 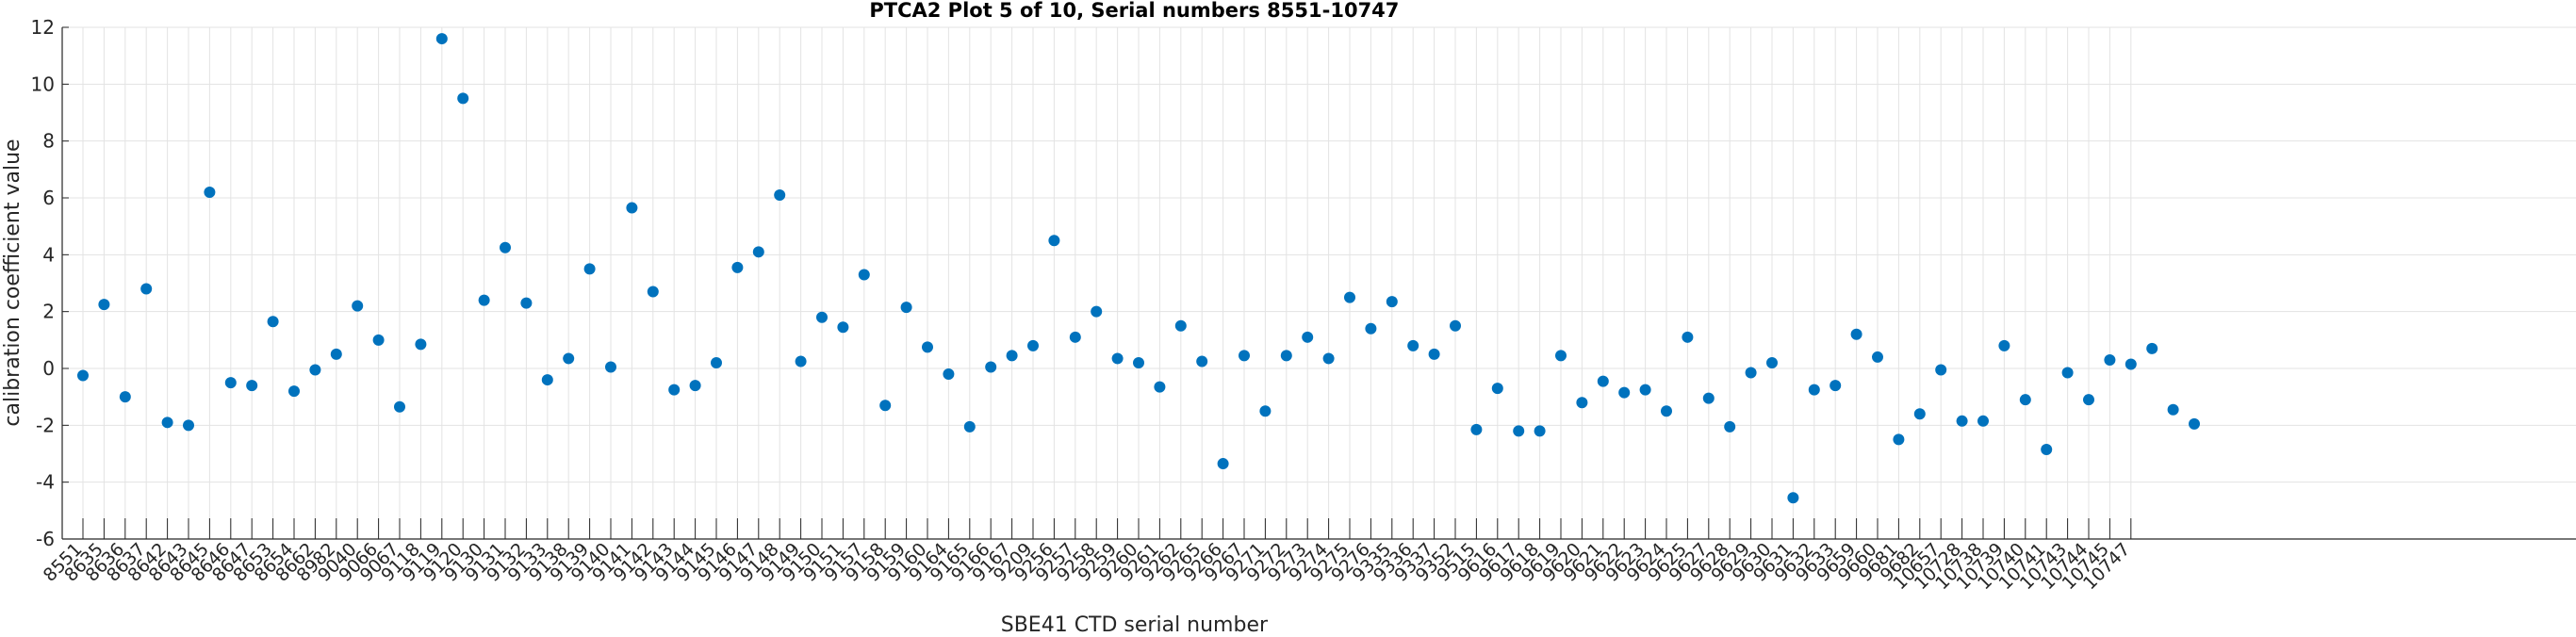 I want to click on y-tick-label: -4, so click(x=45, y=482).